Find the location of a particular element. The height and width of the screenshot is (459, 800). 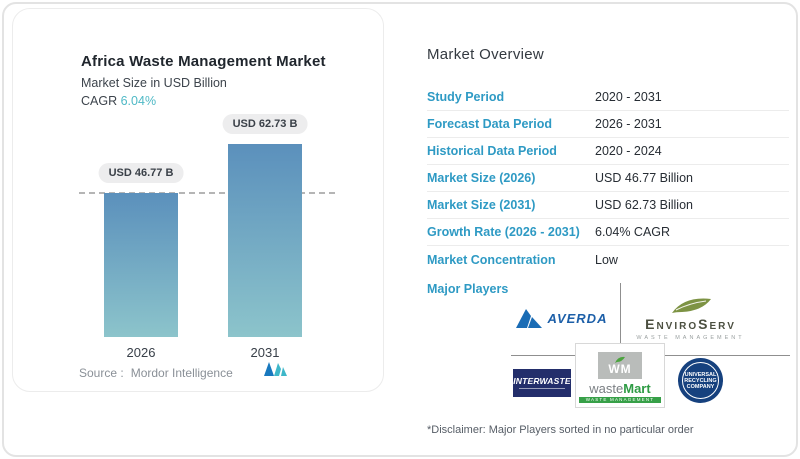

table-row: Study Period 2020 - 2031 is located at coordinates (608, 97).